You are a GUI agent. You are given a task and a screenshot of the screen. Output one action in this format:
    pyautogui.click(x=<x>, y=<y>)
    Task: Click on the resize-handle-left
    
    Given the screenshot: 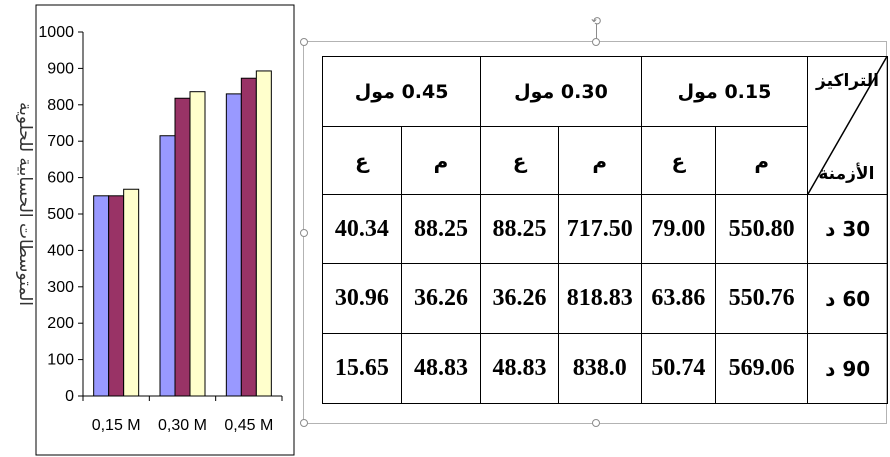 What is the action you would take?
    pyautogui.click(x=304, y=233)
    